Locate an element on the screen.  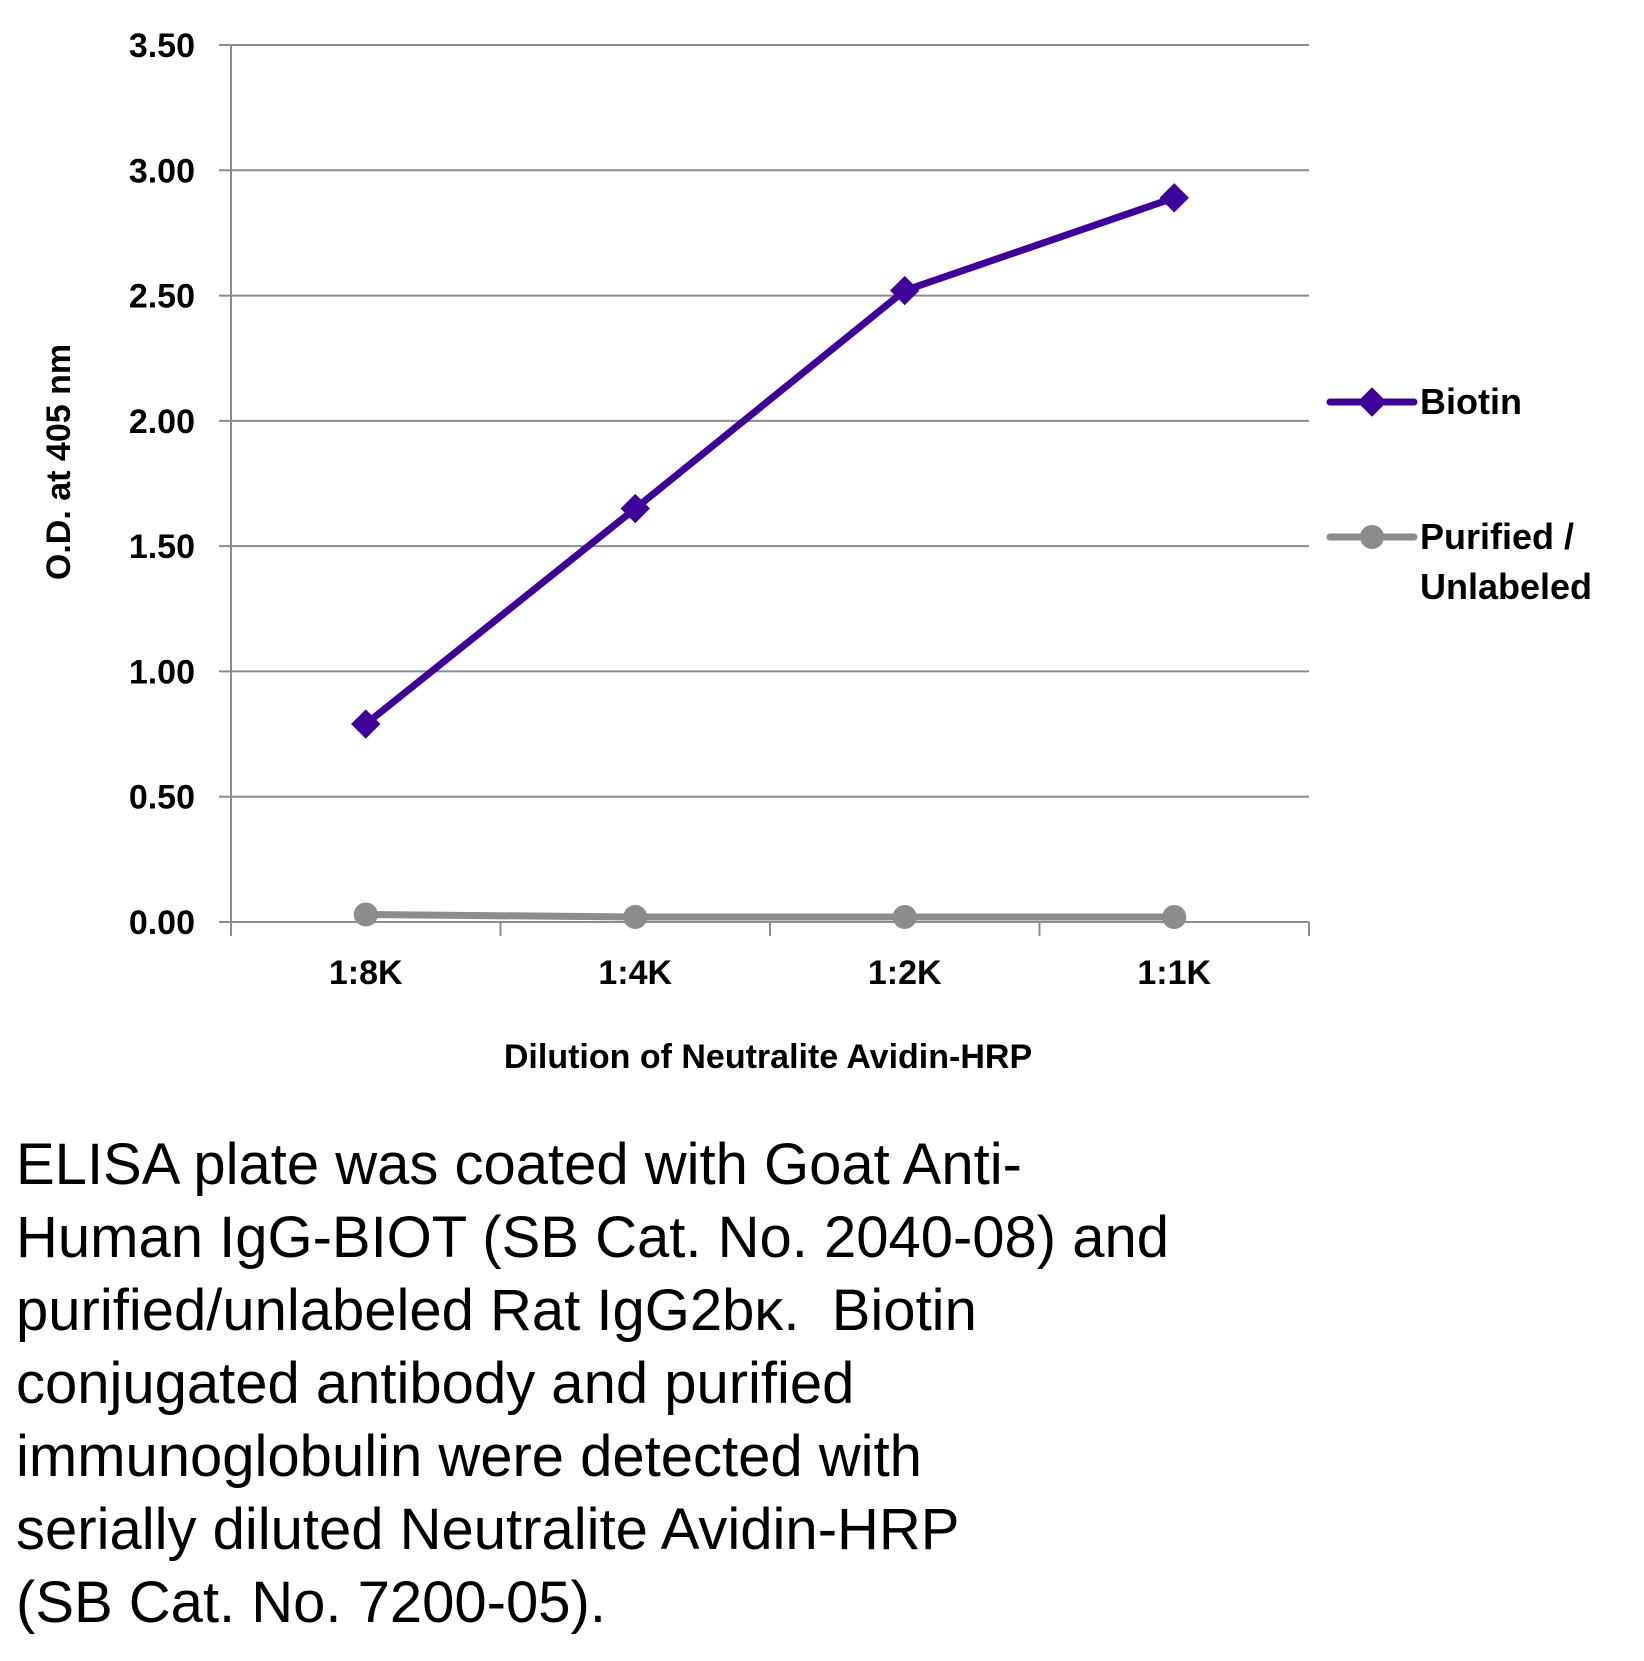
y-axis-title: O.D. at 405 nm is located at coordinates (59, 462).